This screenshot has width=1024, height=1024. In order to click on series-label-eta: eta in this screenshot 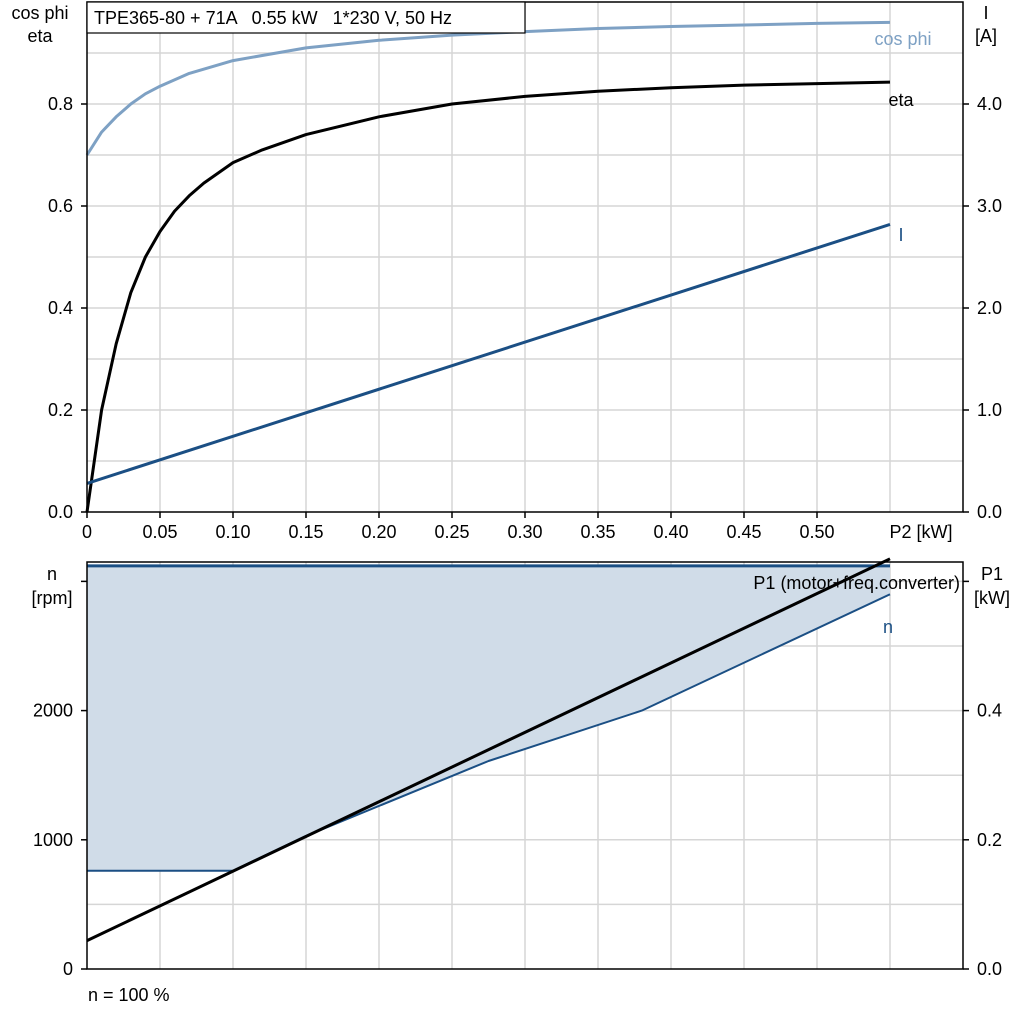, I will do `click(901, 100)`.